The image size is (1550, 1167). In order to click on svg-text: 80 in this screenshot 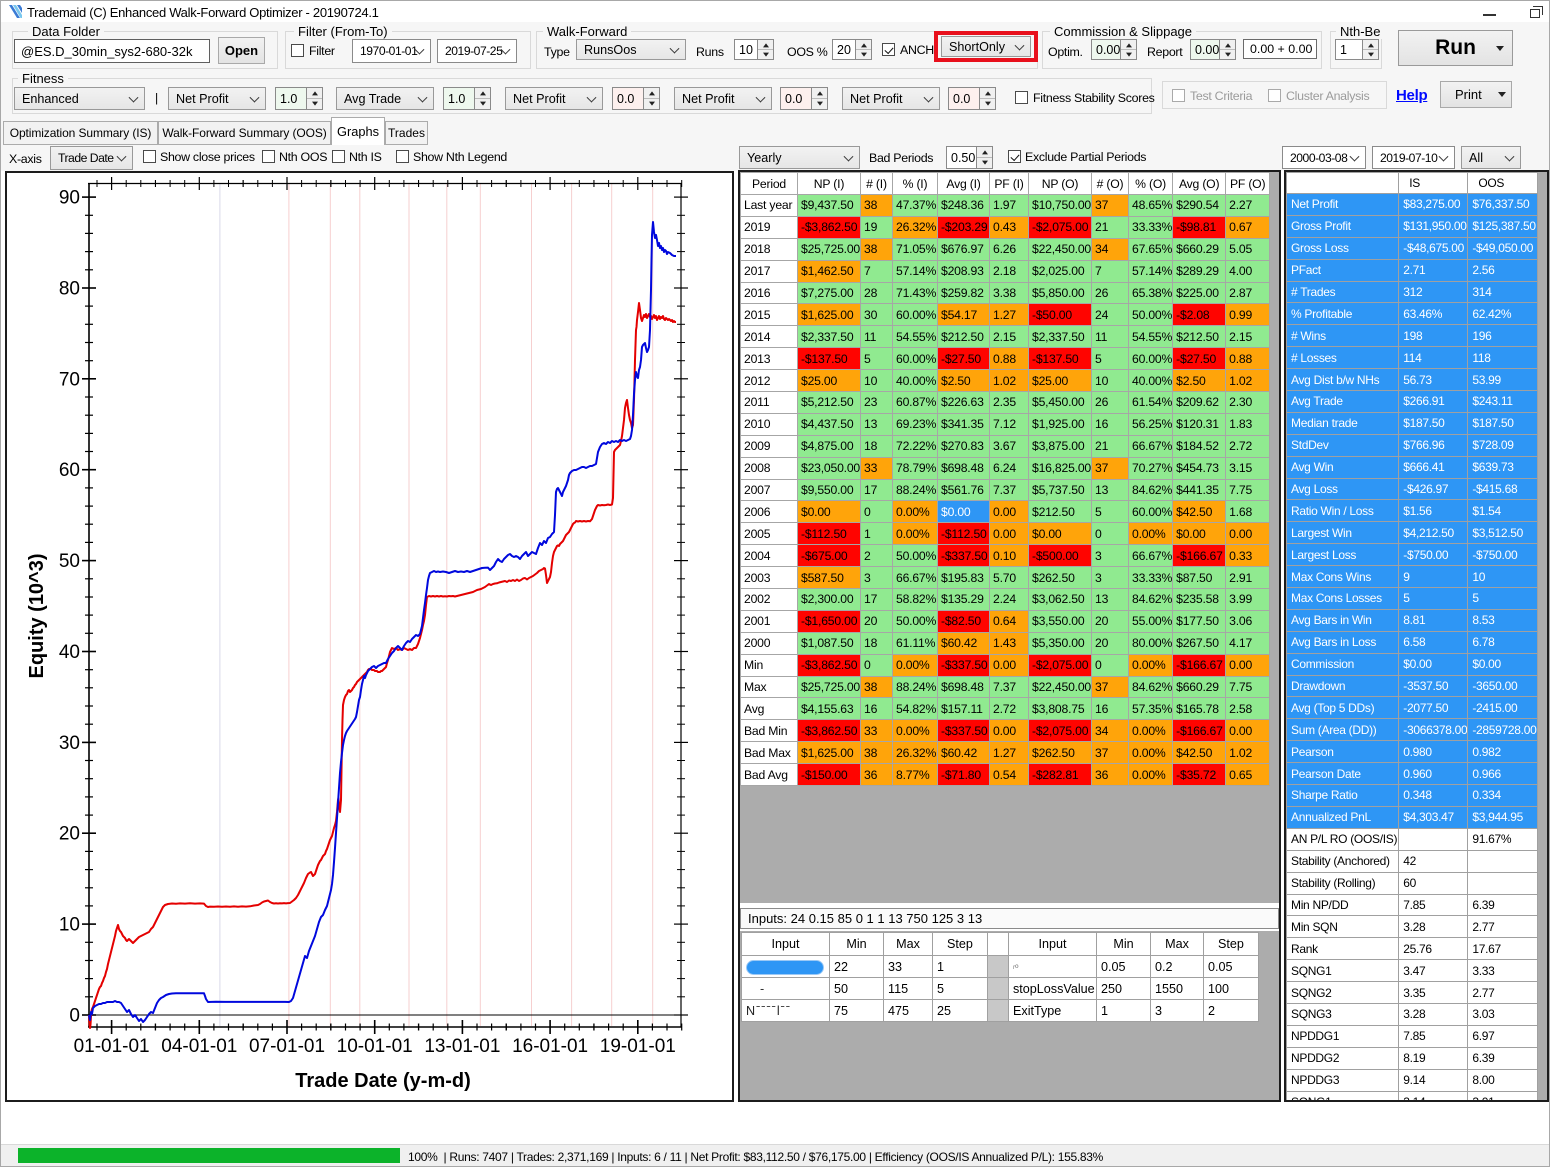, I will do `click(69, 289)`.